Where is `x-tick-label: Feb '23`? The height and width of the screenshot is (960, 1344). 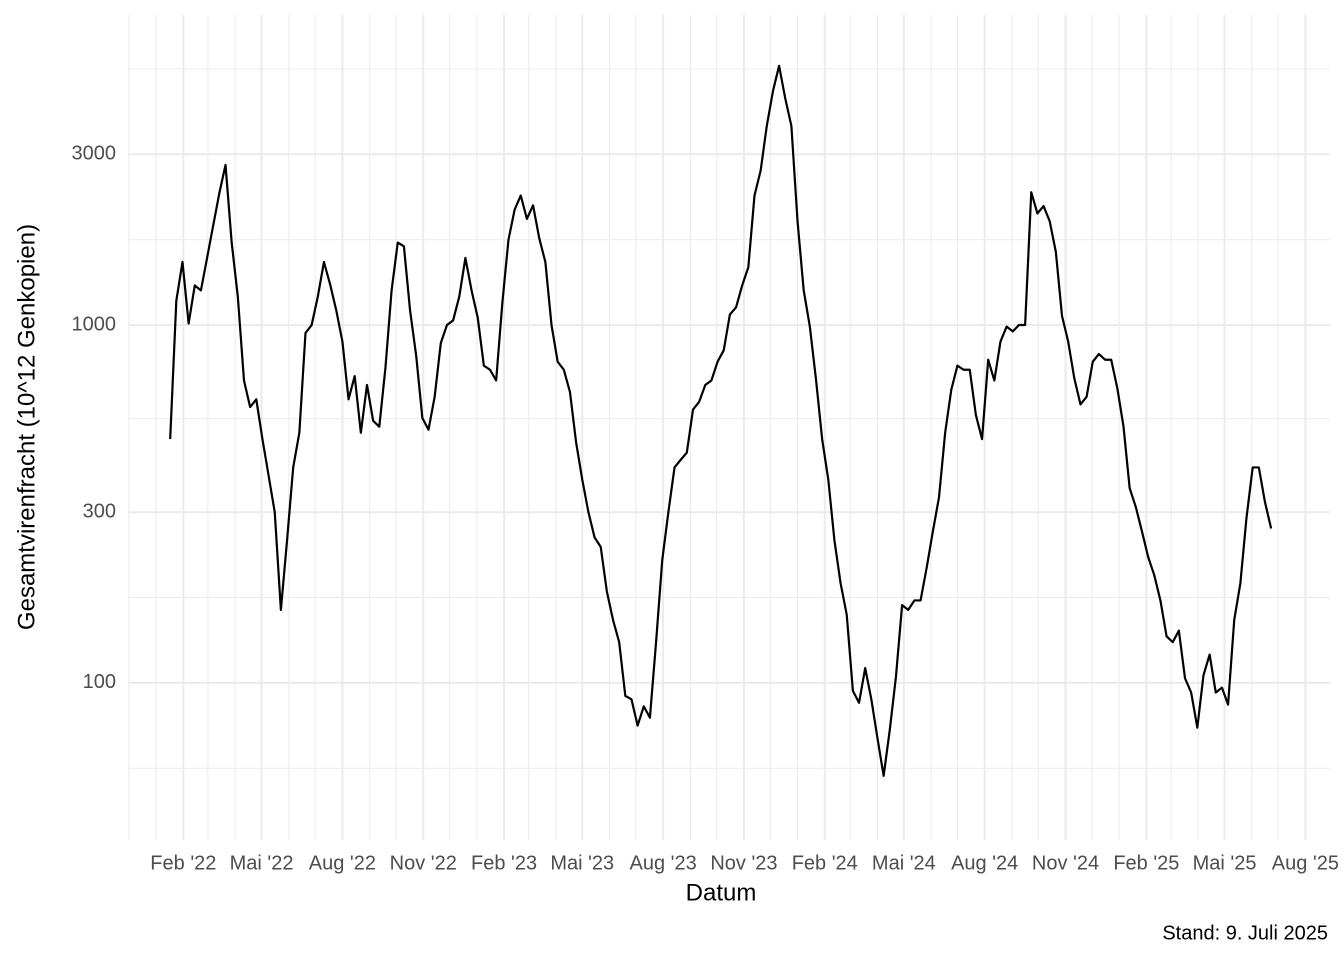 x-tick-label: Feb '23 is located at coordinates (504, 863).